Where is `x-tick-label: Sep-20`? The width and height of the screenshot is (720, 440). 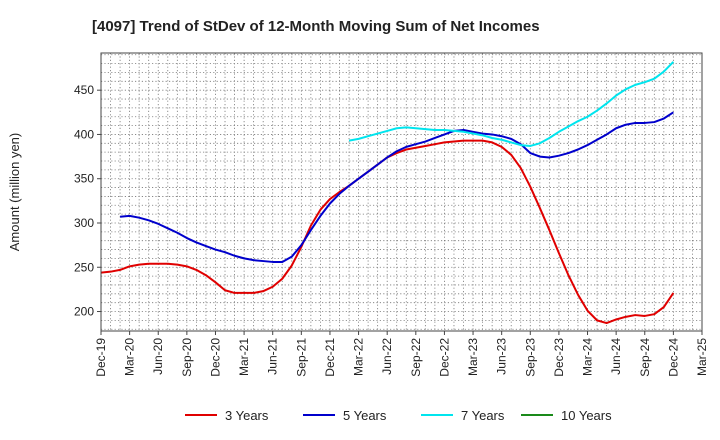
x-tick-label: Sep-20 is located at coordinates (187, 357).